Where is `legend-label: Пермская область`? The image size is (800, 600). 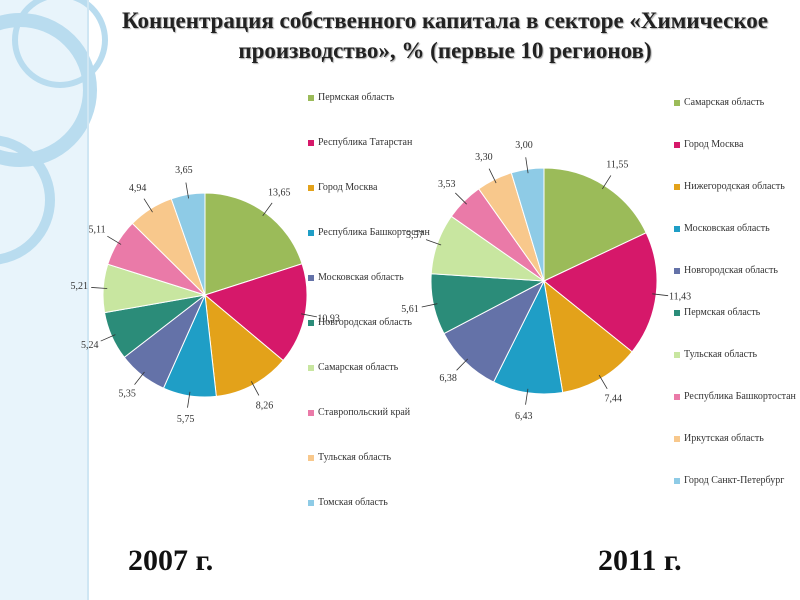 legend-label: Пермская область is located at coordinates (356, 97).